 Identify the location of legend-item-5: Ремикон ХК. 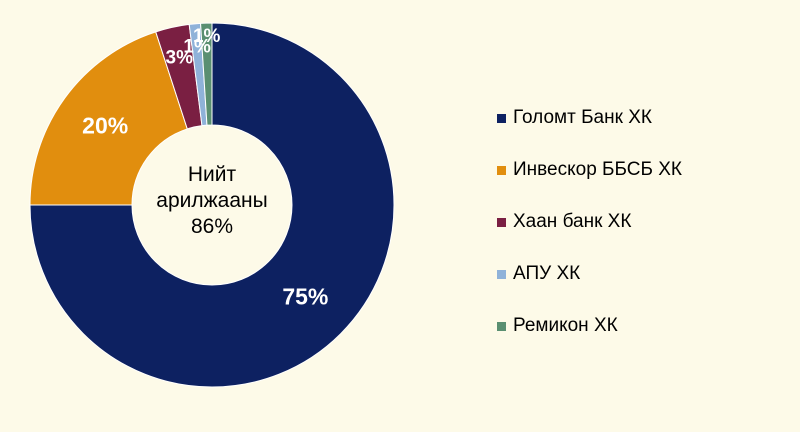
(647, 326).